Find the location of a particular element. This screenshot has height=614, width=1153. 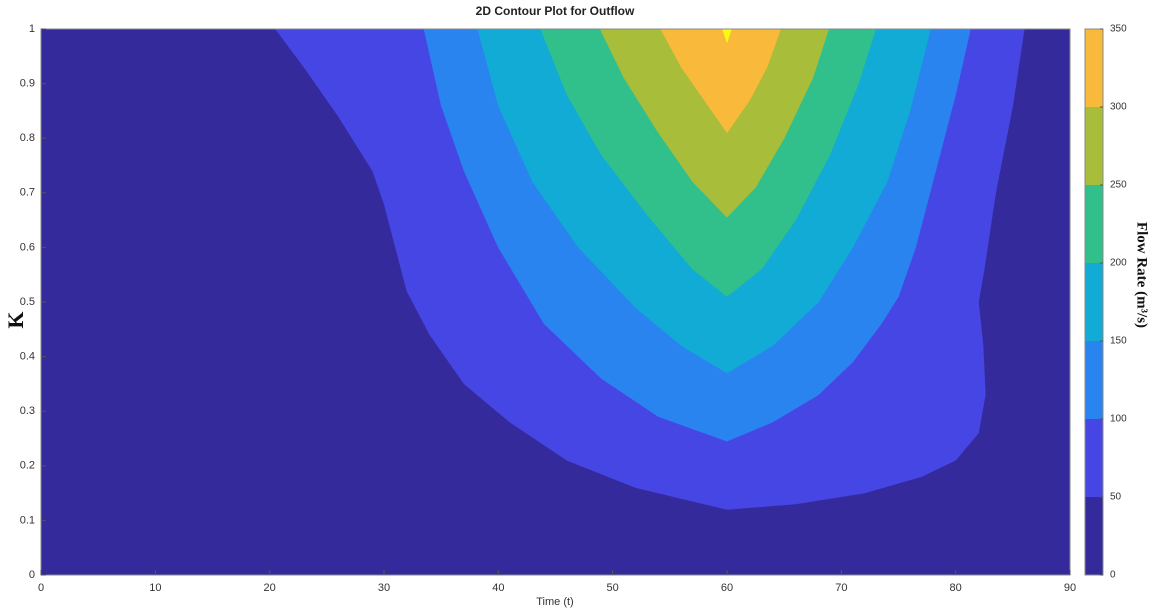

x-tick-label: 40 is located at coordinates (498, 588).